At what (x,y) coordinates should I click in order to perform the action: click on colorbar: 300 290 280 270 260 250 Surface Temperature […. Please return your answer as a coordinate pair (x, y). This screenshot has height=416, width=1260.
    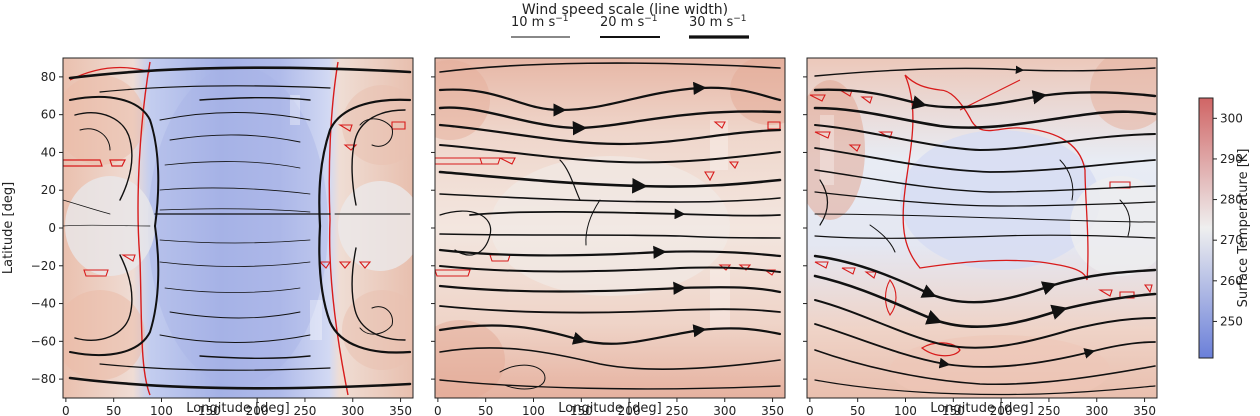
    Looking at the image, I should click on (1224, 228).